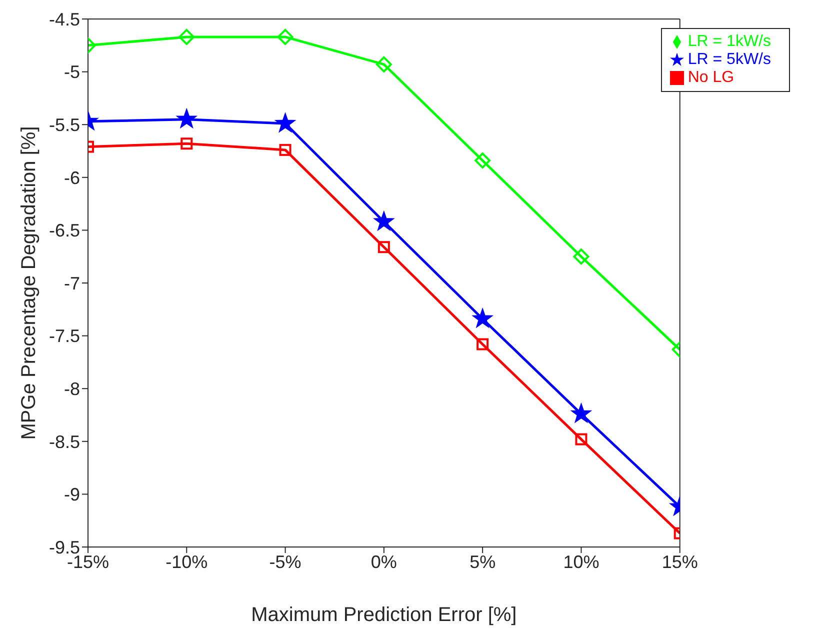 The width and height of the screenshot is (838, 635). Describe the element at coordinates (72, 283) in the screenshot. I see `y-tick-label: -7` at that location.